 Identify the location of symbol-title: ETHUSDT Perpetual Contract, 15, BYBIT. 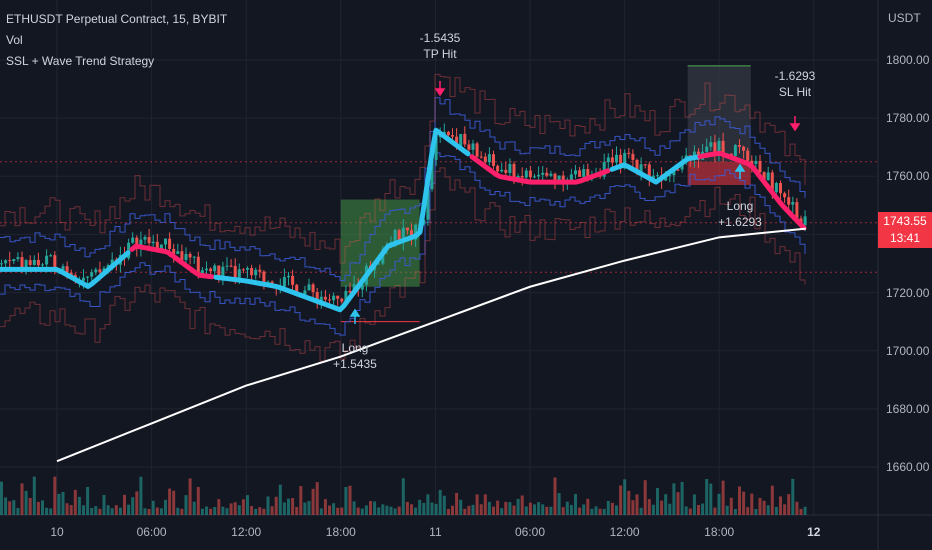
(117, 19).